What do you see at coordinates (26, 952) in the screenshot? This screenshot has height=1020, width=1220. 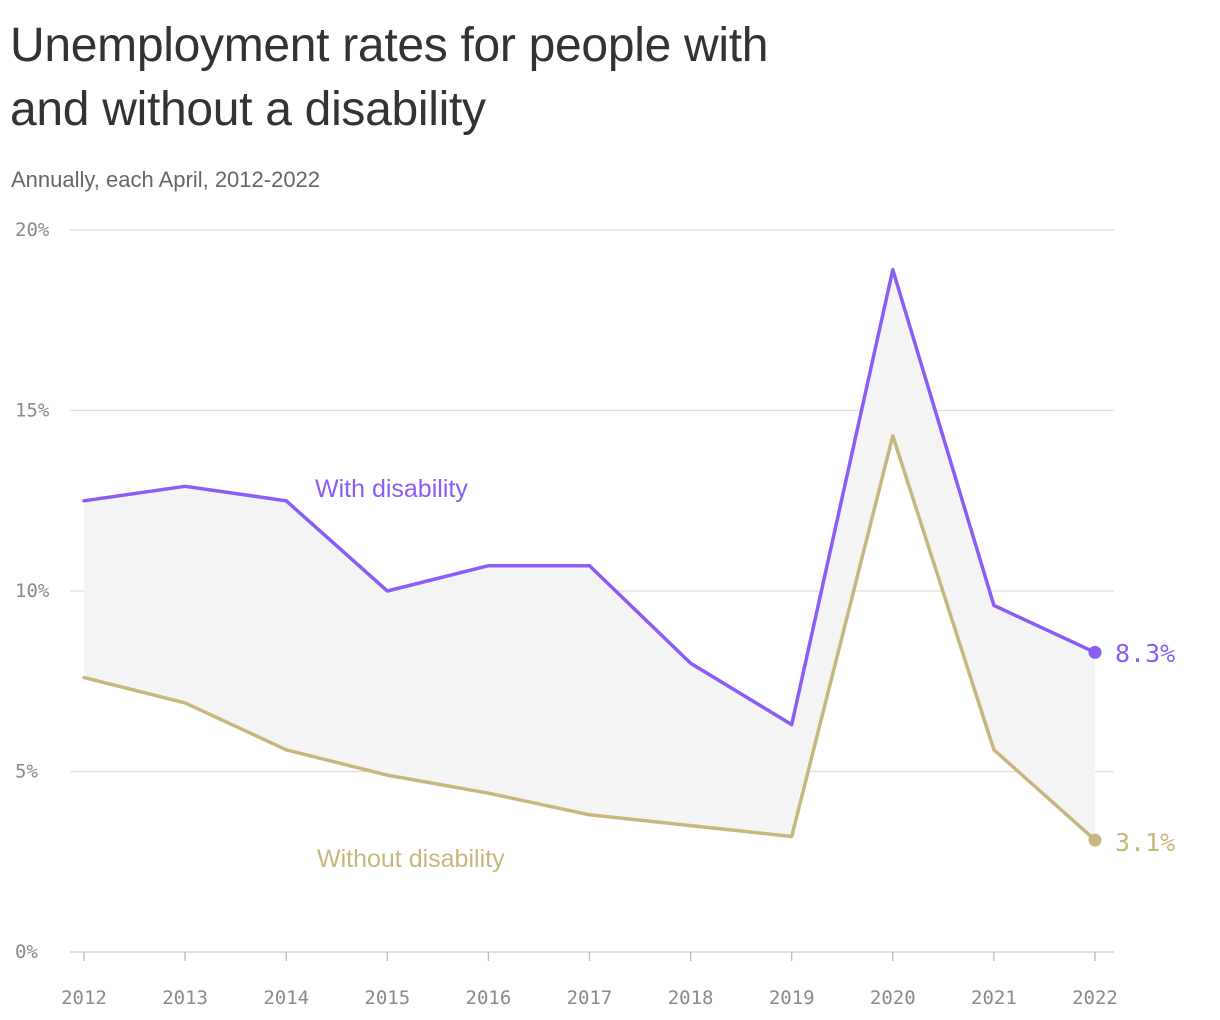 I see `y-tick-label: 0%` at bounding box center [26, 952].